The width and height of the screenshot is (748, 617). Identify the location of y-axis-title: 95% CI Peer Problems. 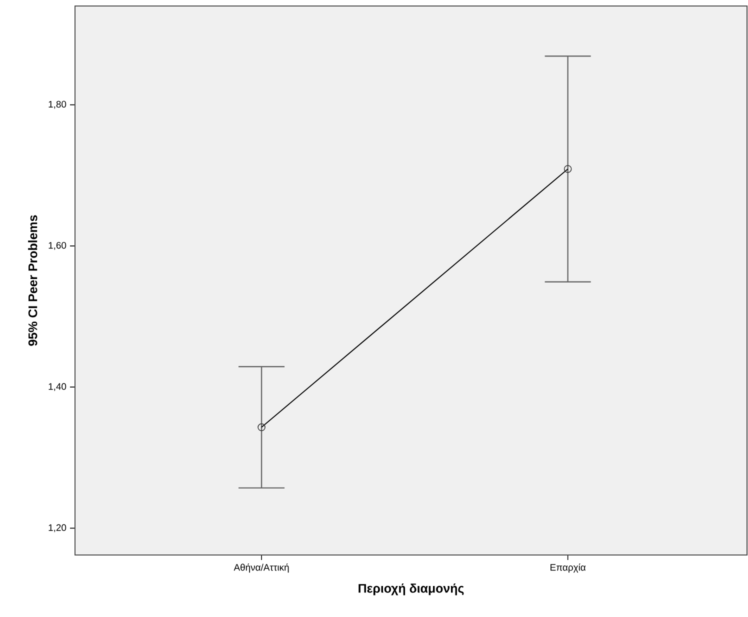
(33, 280).